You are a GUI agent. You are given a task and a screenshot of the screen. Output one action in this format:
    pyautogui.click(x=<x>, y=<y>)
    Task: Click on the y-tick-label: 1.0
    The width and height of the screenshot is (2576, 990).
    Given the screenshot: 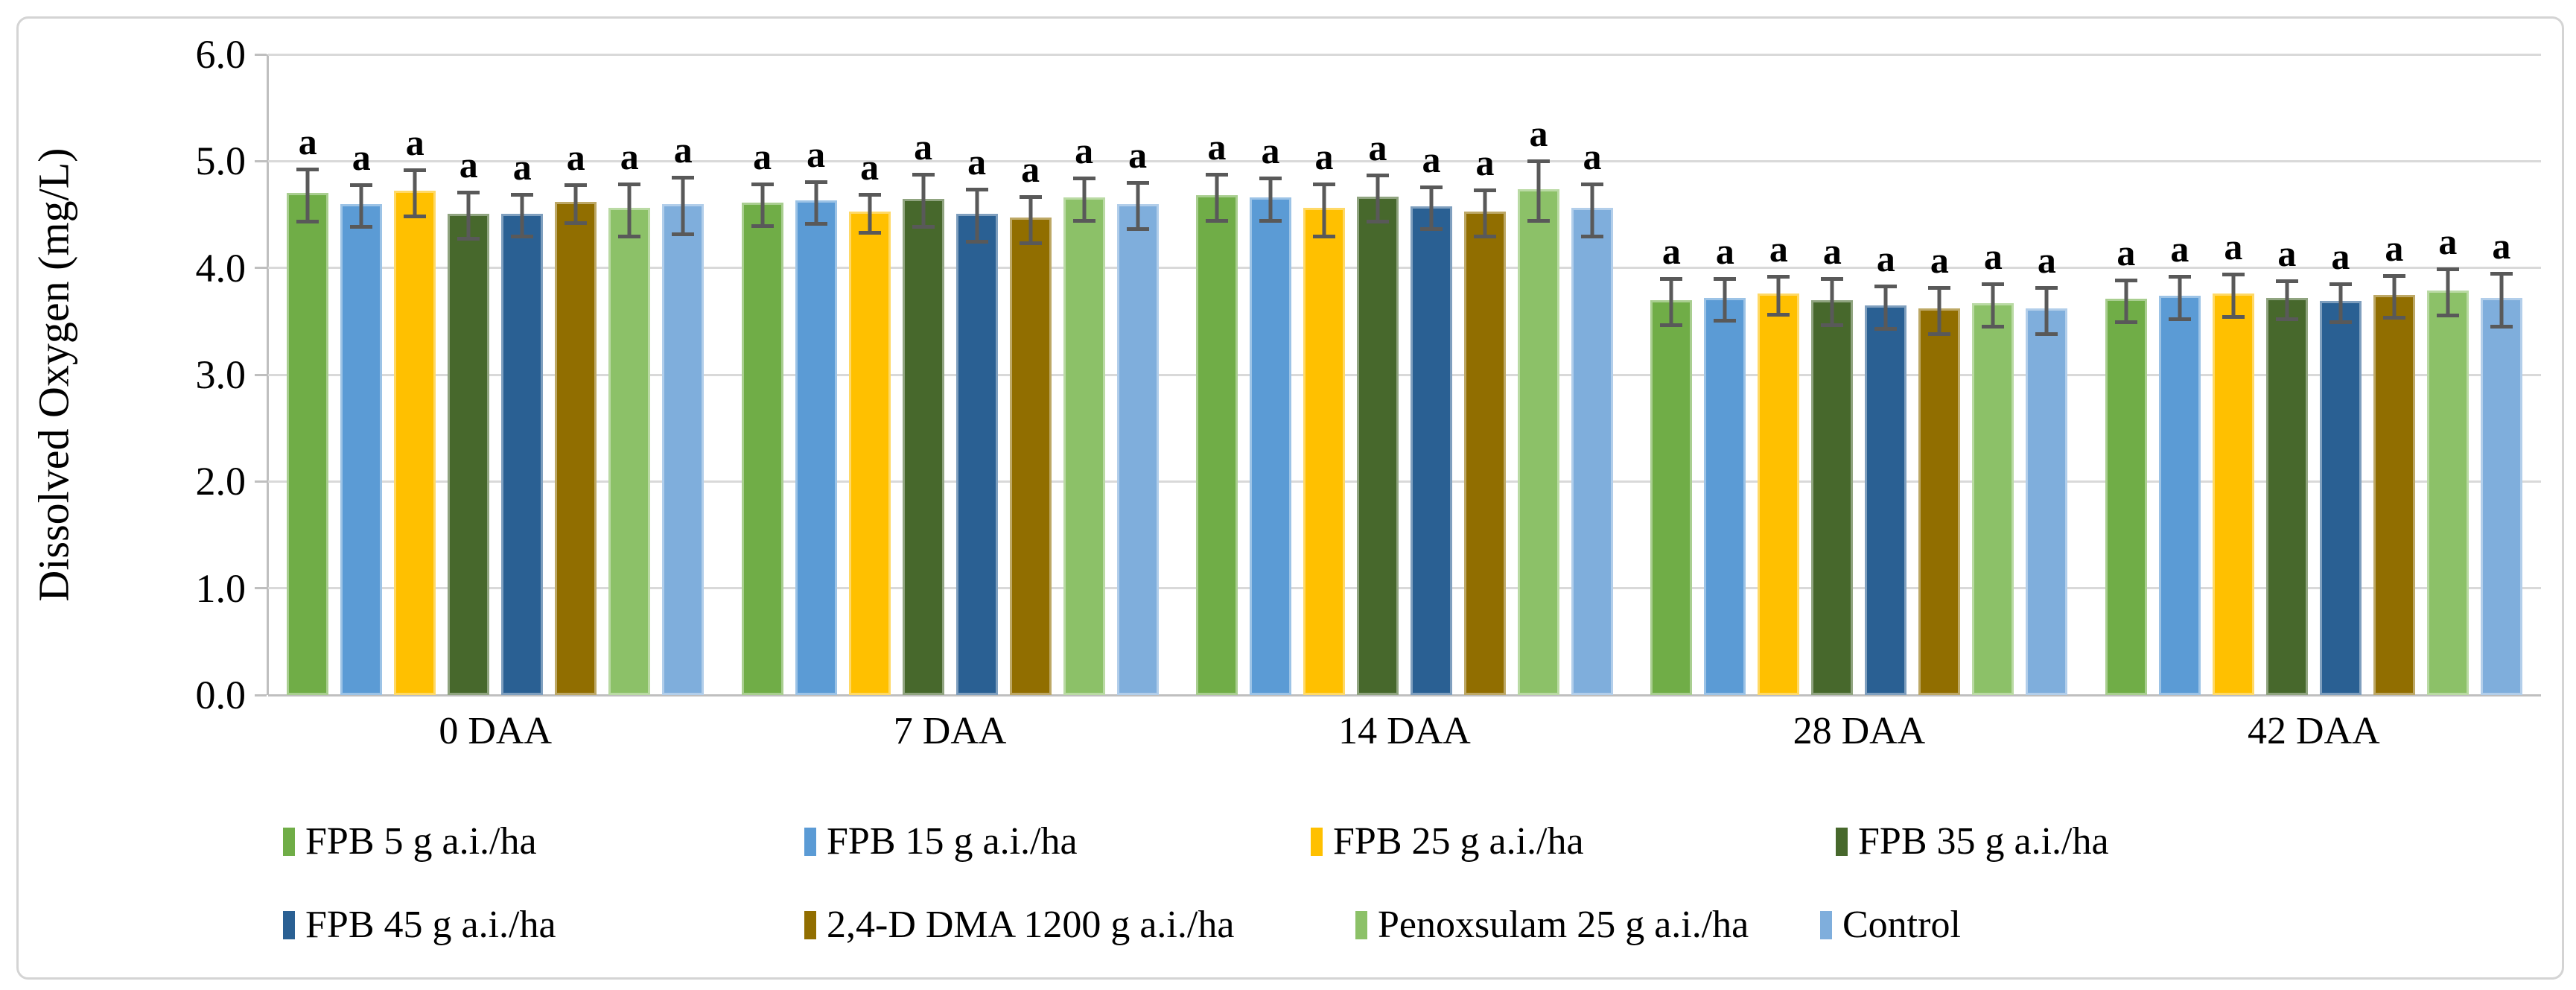 What is the action you would take?
    pyautogui.click(x=221, y=588)
    